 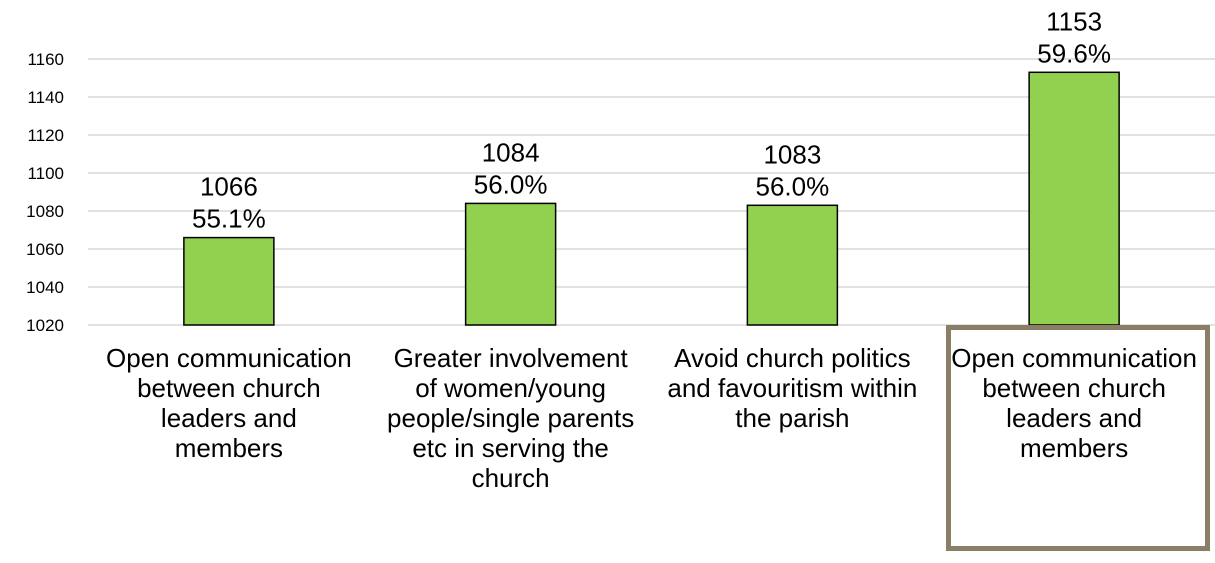 What do you see at coordinates (45, 287) in the screenshot?
I see `y-tick-label: 1040` at bounding box center [45, 287].